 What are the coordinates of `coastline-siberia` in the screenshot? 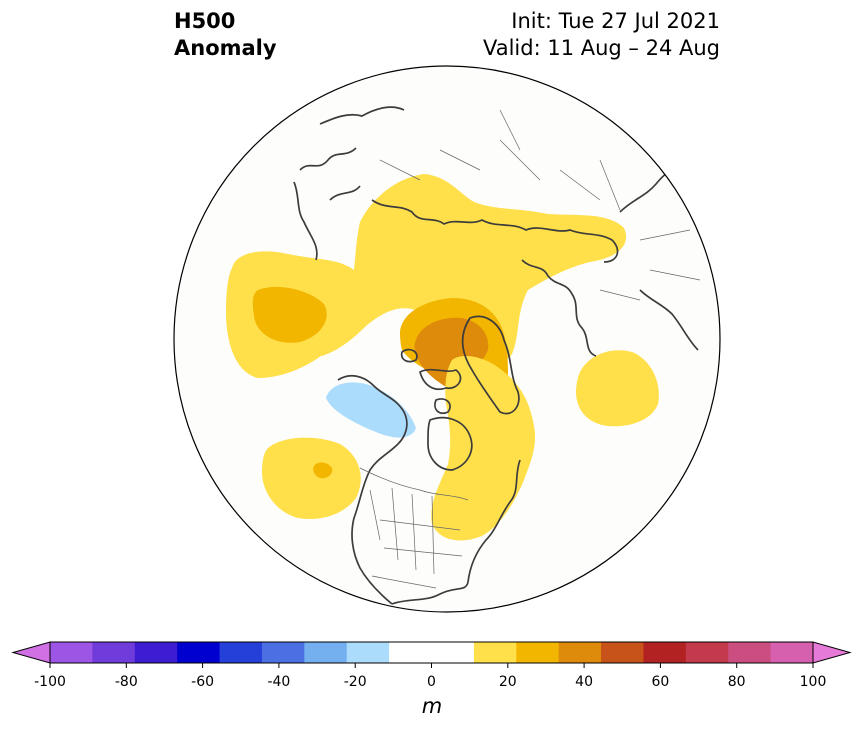 It's located at (495, 231).